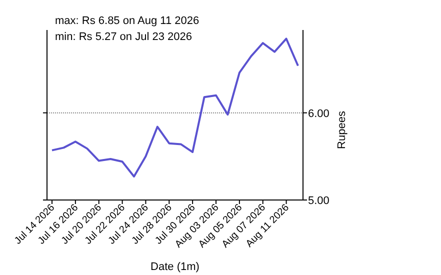 The image size is (441, 275). I want to click on chart-subtitle: min: Rs 5.27 on Jul 23 2026, so click(123, 37).